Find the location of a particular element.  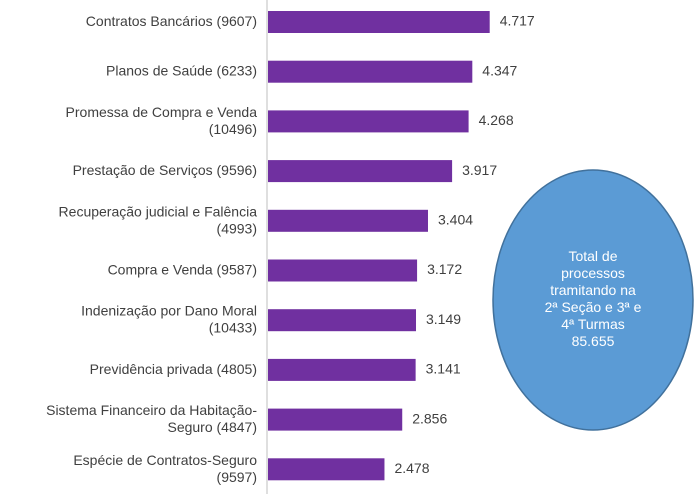

value-label: 2.478 is located at coordinates (411, 468).